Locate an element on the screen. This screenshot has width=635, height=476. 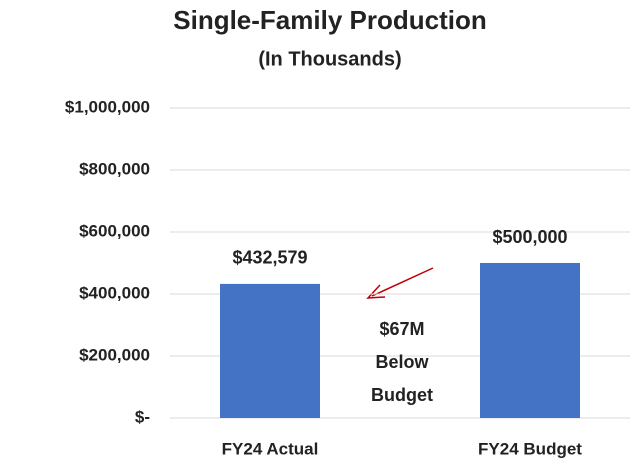
data-label: $500,000 is located at coordinates (529, 237).